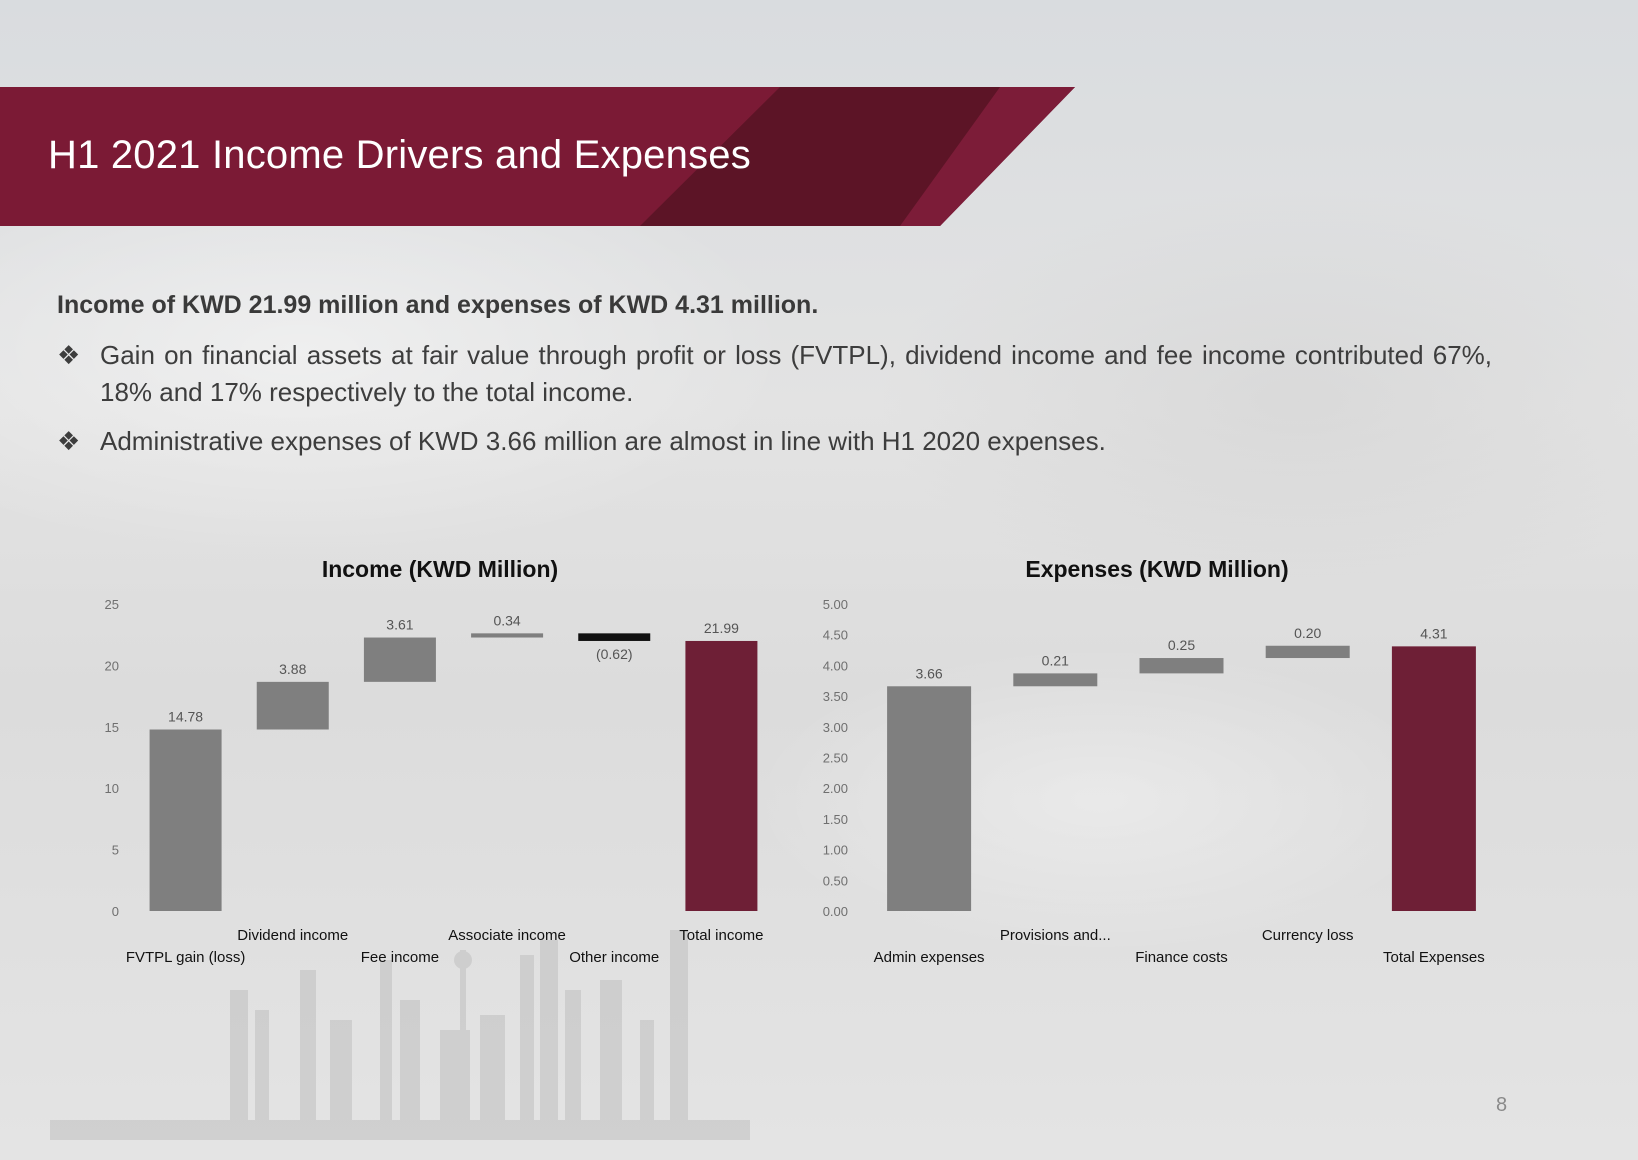  Describe the element at coordinates (721, 628) in the screenshot. I see `data-label: 21.99` at that location.